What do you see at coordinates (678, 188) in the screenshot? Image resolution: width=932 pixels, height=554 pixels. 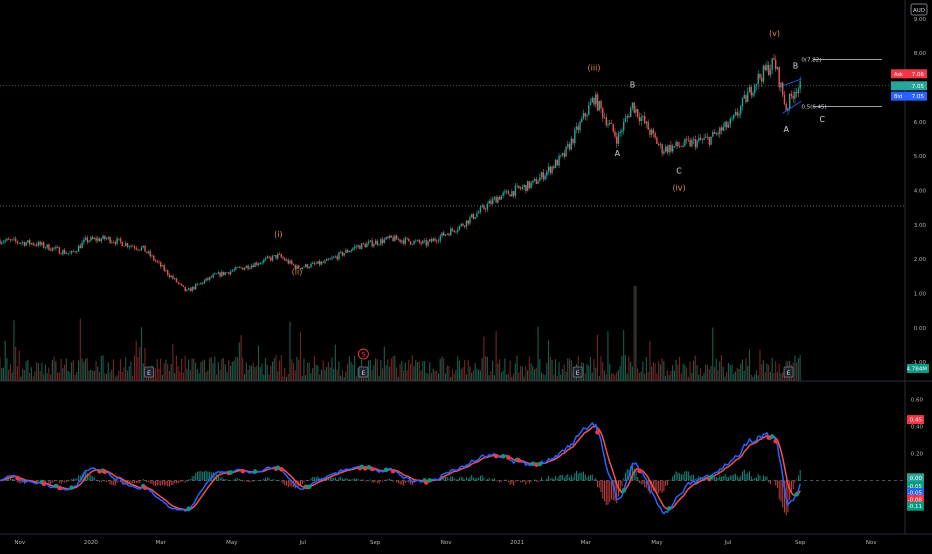 I see `wave-label: (iv)` at bounding box center [678, 188].